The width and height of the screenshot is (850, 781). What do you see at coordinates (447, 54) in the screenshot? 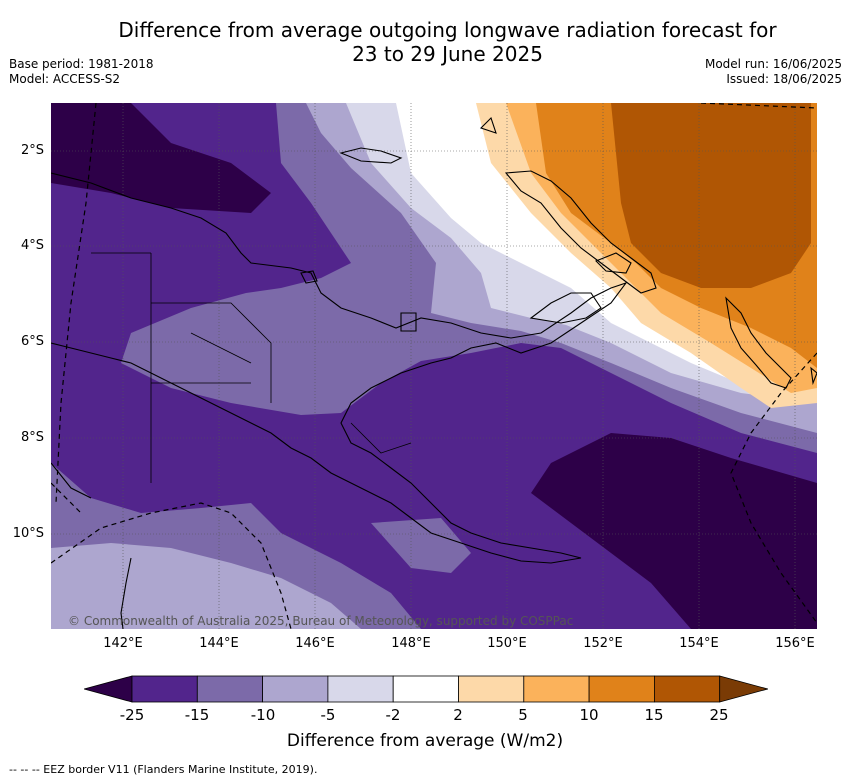
I see `title-line-2: 23 to 29 June 2025` at bounding box center [447, 54].